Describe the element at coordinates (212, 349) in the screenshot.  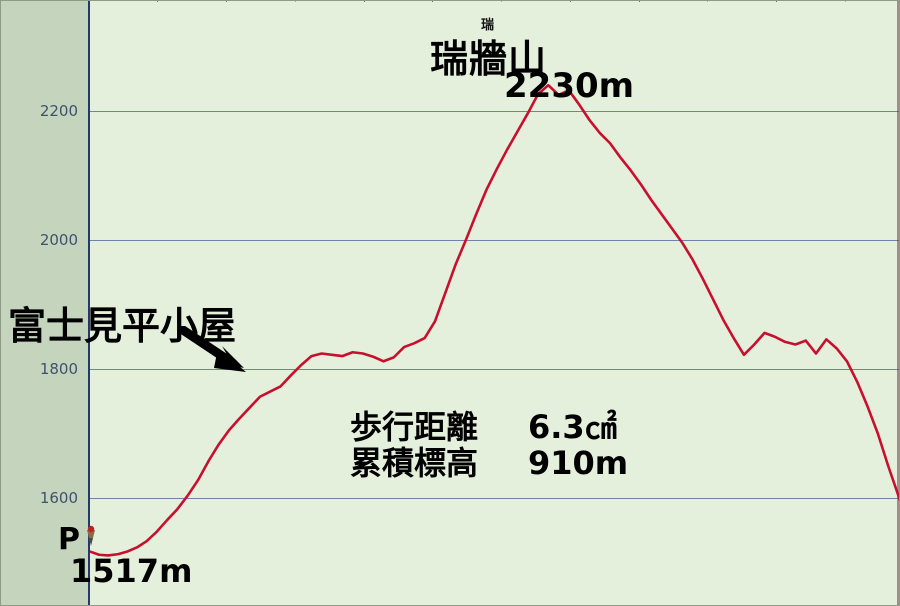
I see `hut-pointer-arrow` at that location.